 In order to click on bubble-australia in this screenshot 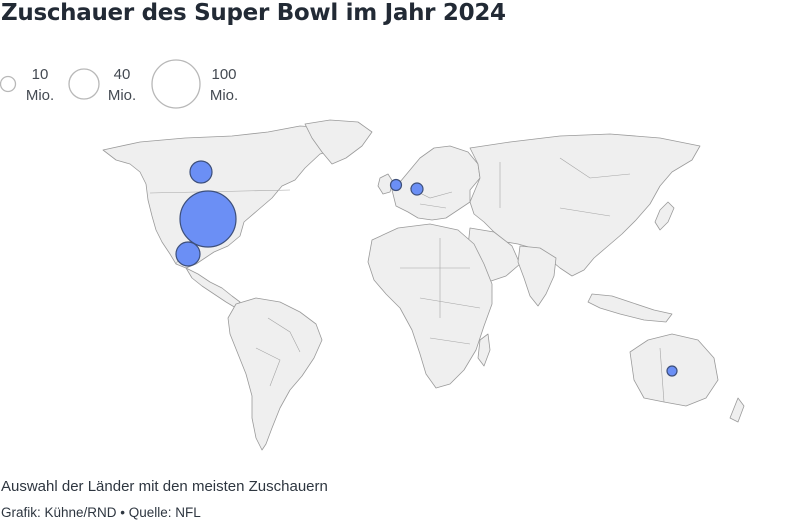, I will do `click(672, 371)`.